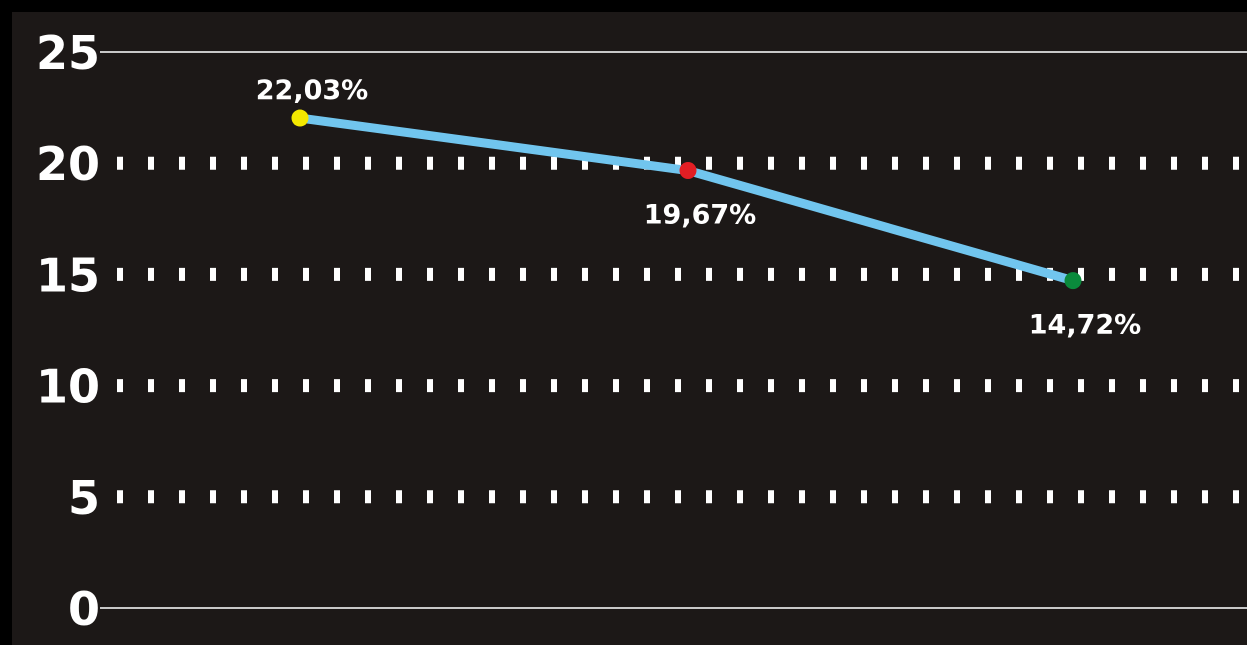 The width and height of the screenshot is (1247, 645). I want to click on y-tick-label: 5, so click(84, 498).